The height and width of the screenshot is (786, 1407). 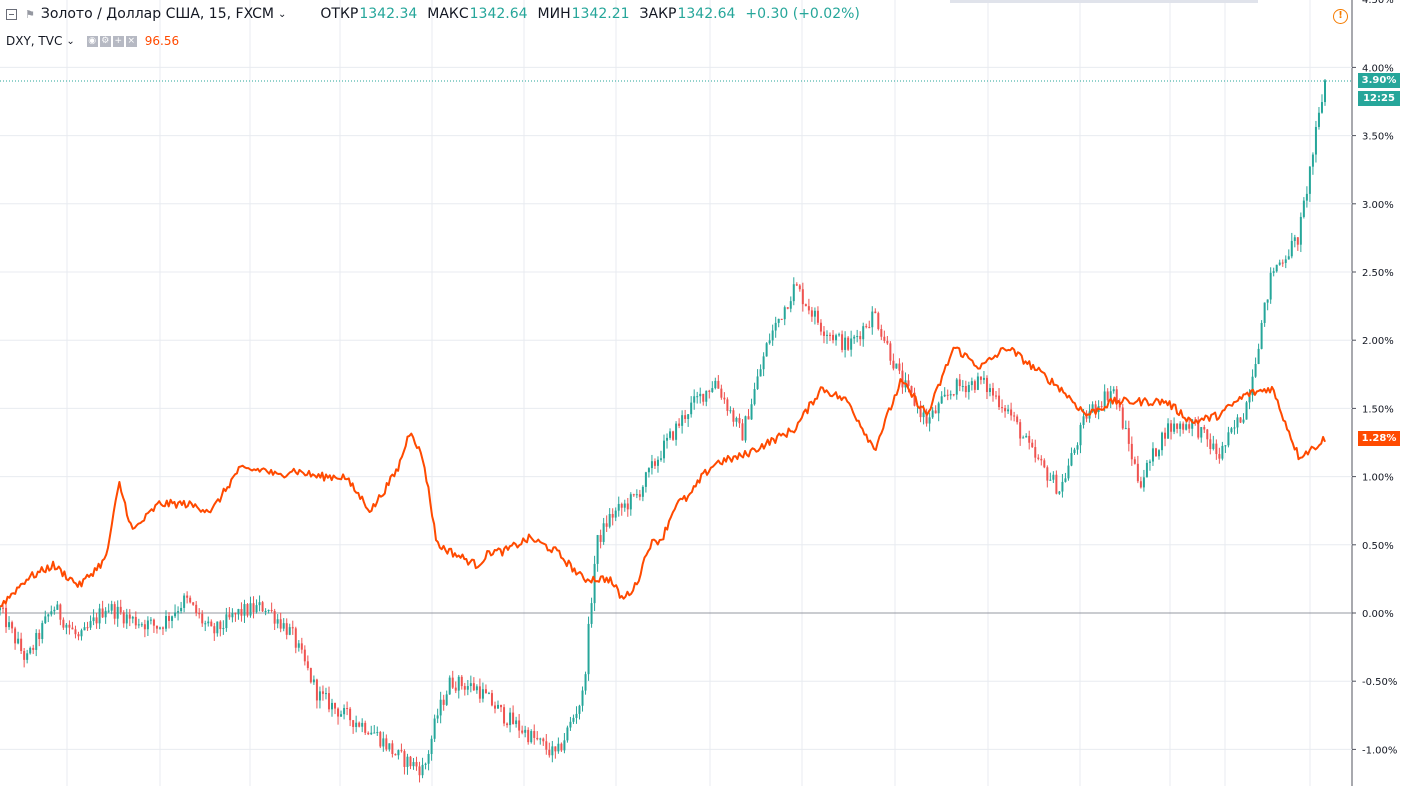 I want to click on ohlc-close-value: 1342.64, so click(x=706, y=14).